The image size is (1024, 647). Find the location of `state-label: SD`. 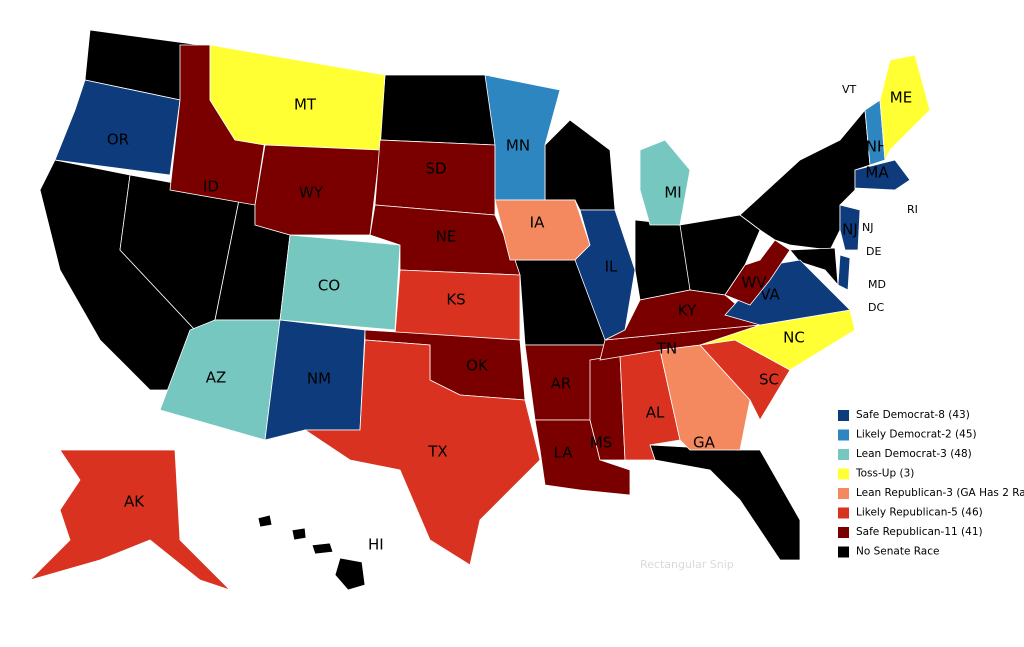

state-label: SD is located at coordinates (435, 169).